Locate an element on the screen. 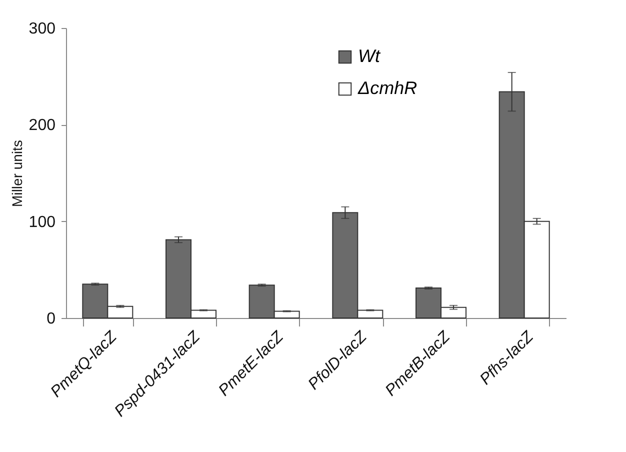  y-tick-label: 200 is located at coordinates (42, 125).